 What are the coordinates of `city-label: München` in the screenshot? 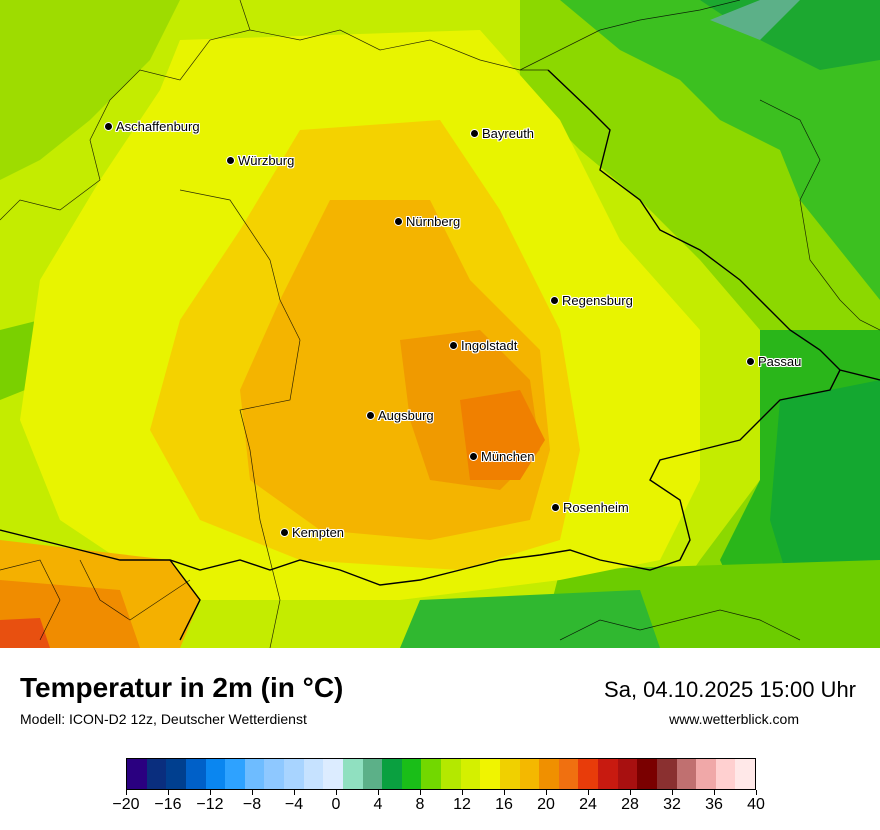 It's located at (508, 456).